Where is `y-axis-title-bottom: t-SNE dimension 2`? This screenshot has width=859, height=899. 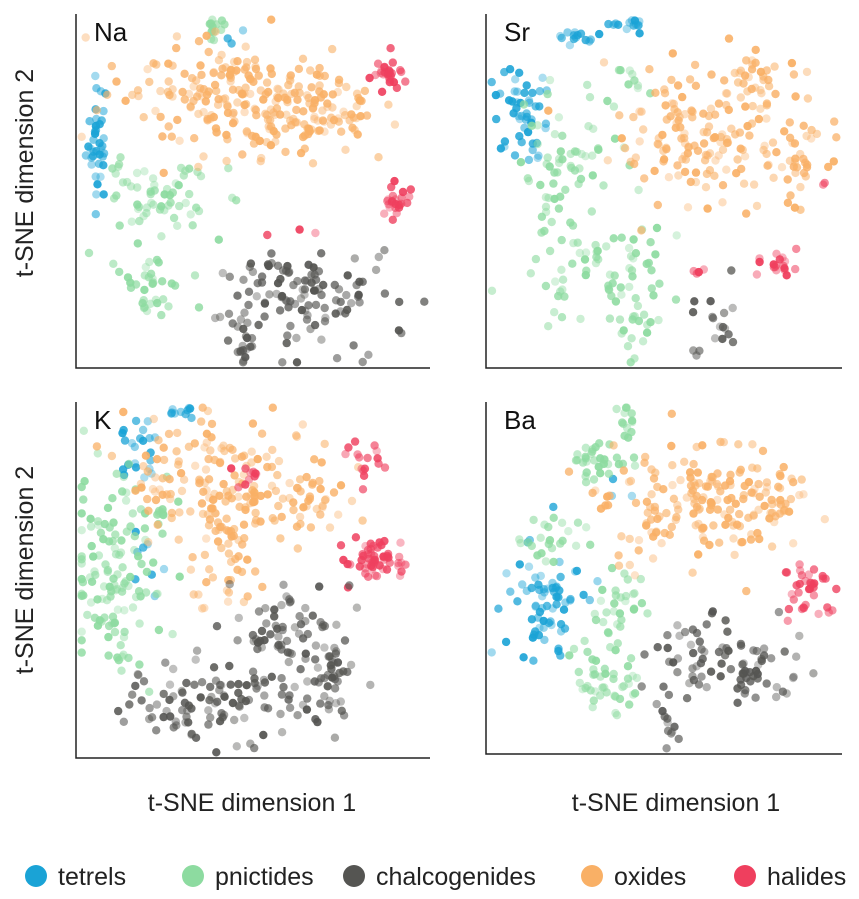 y-axis-title-bottom: t-SNE dimension 2 is located at coordinates (25, 570).